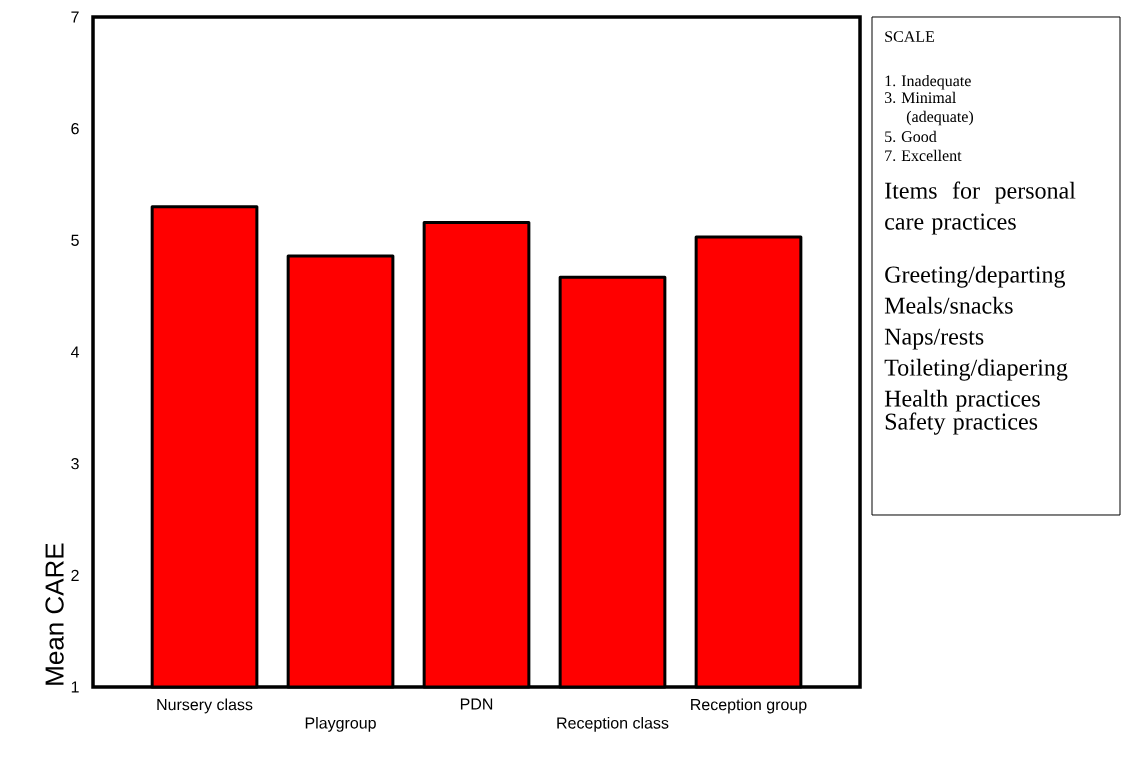  I want to click on y-tick-label: 1, so click(75, 687).